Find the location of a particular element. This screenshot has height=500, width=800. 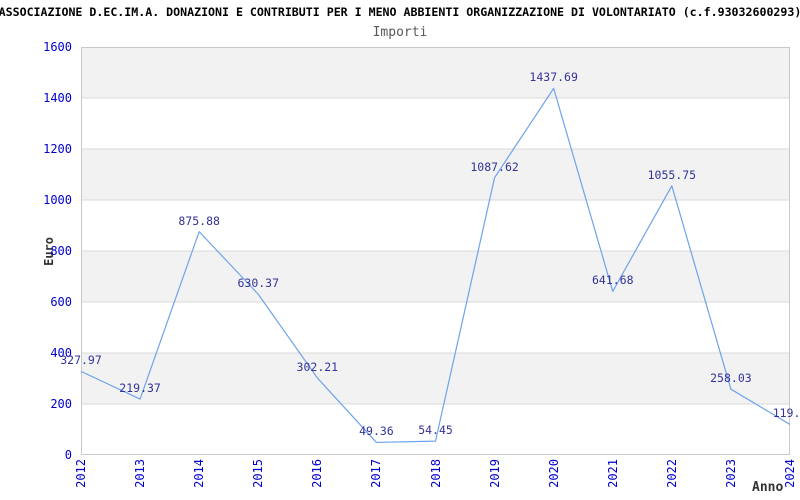

y-tick-label: 400 is located at coordinates (61, 353).